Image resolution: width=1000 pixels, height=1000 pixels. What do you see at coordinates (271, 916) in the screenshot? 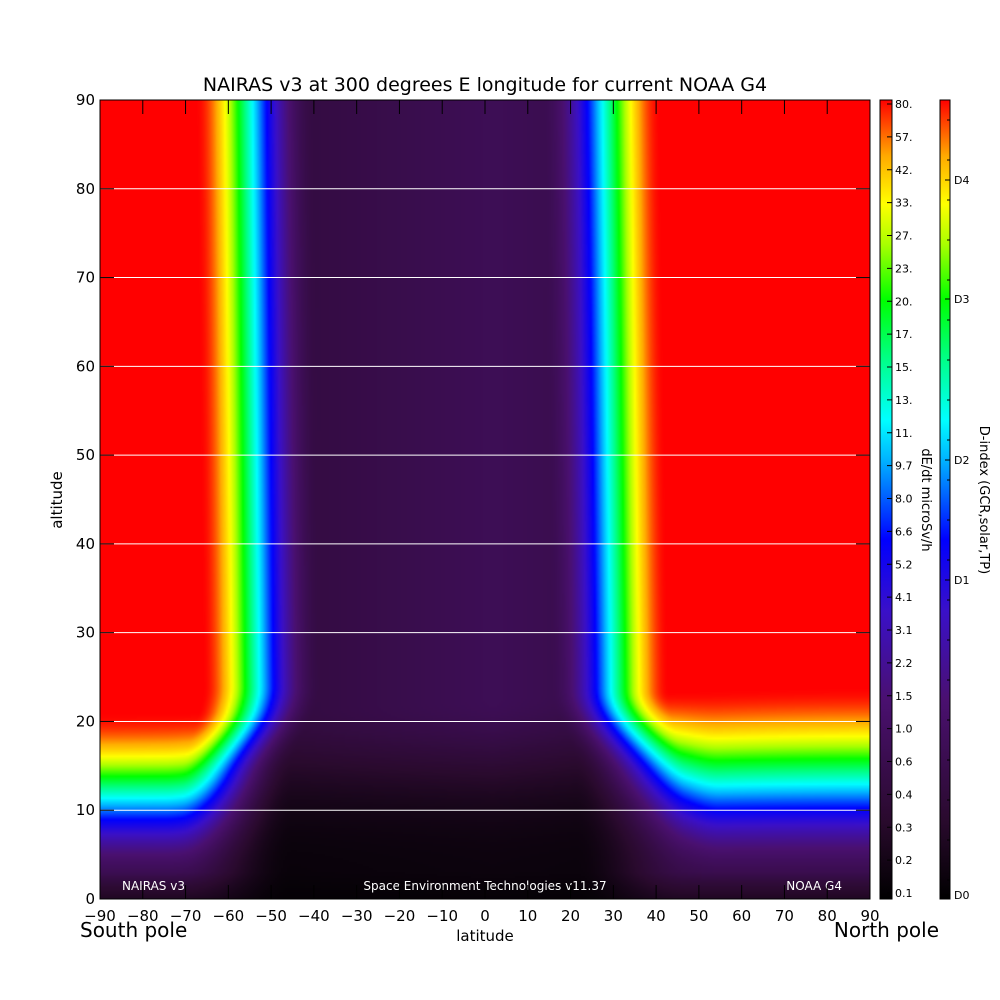
I see `x-tick-label: −50` at bounding box center [271, 916].